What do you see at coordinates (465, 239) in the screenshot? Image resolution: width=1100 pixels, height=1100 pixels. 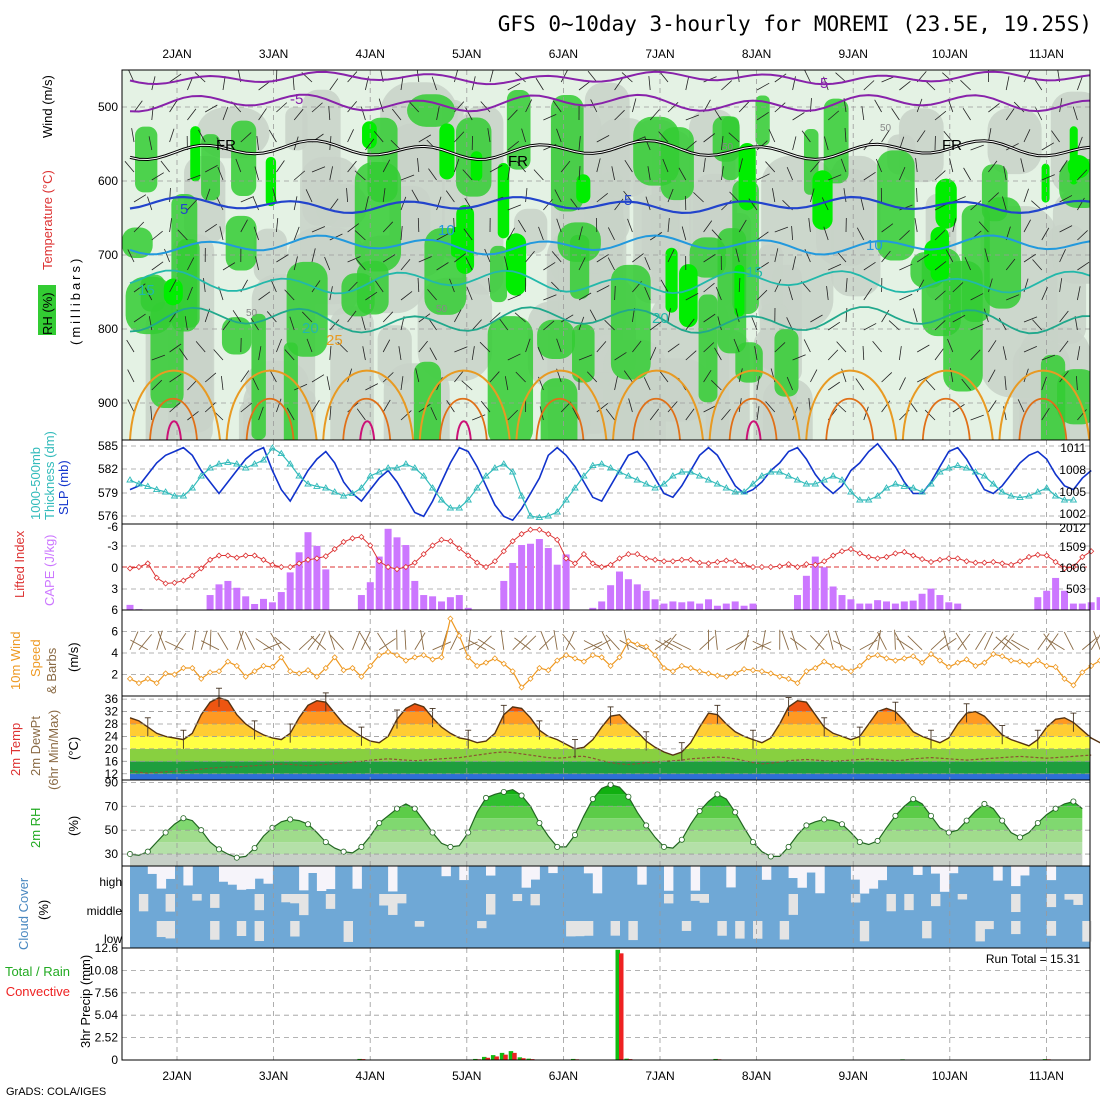 I see `rh-cell-bright` at bounding box center [465, 239].